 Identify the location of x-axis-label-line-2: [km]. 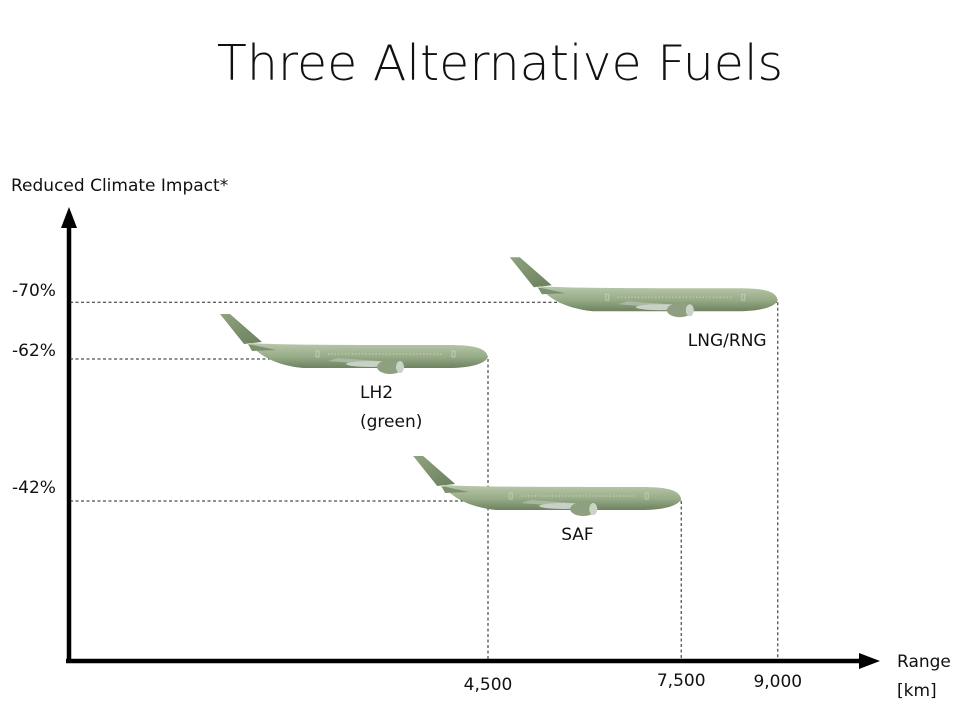
(917, 691).